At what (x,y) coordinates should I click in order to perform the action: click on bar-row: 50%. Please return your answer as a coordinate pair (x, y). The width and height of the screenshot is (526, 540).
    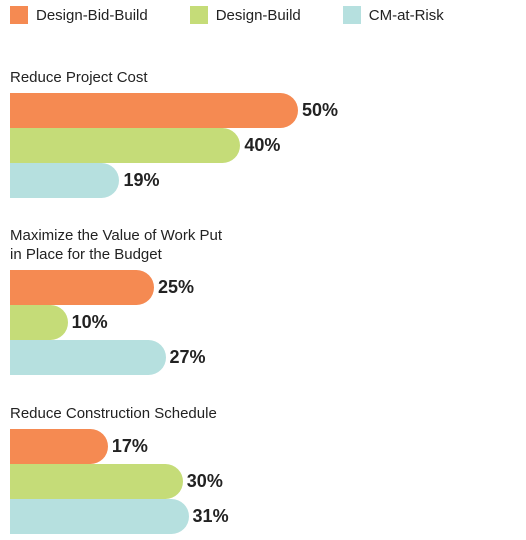
    Looking at the image, I should click on (263, 110).